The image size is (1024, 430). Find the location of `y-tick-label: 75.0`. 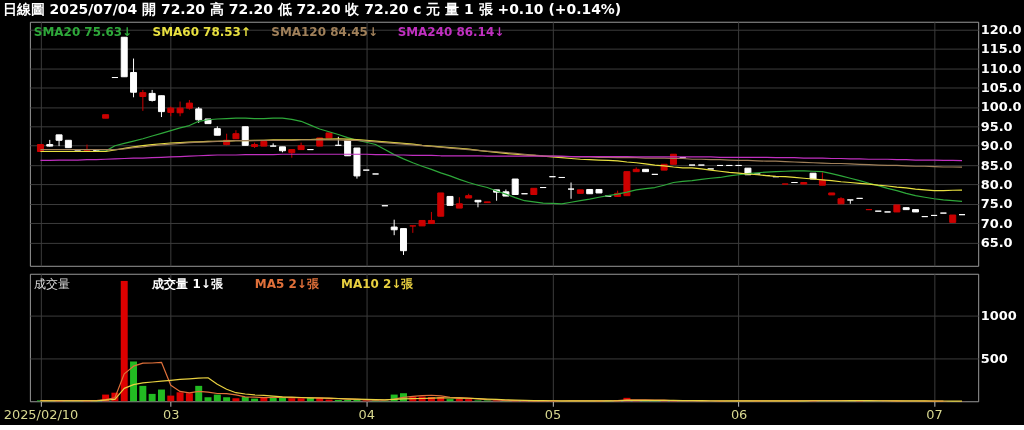

y-tick-label: 75.0 is located at coordinates (996, 204).